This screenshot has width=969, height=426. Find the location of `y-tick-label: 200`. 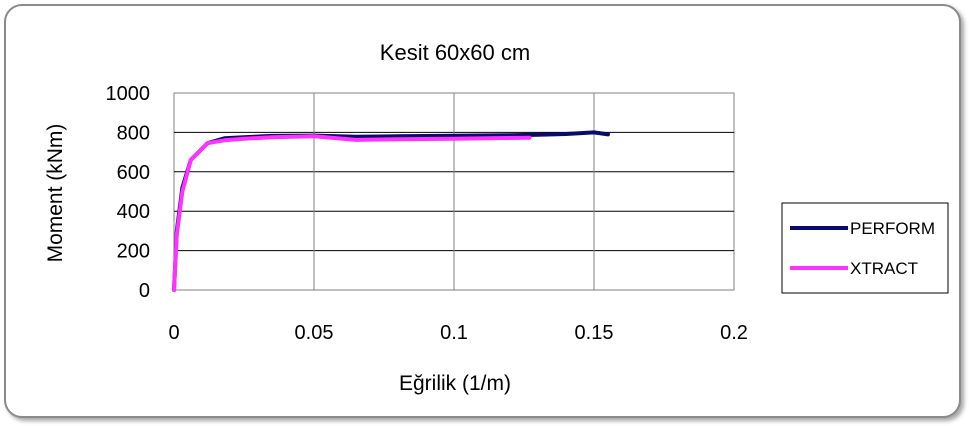

y-tick-label: 200 is located at coordinates (133, 252).